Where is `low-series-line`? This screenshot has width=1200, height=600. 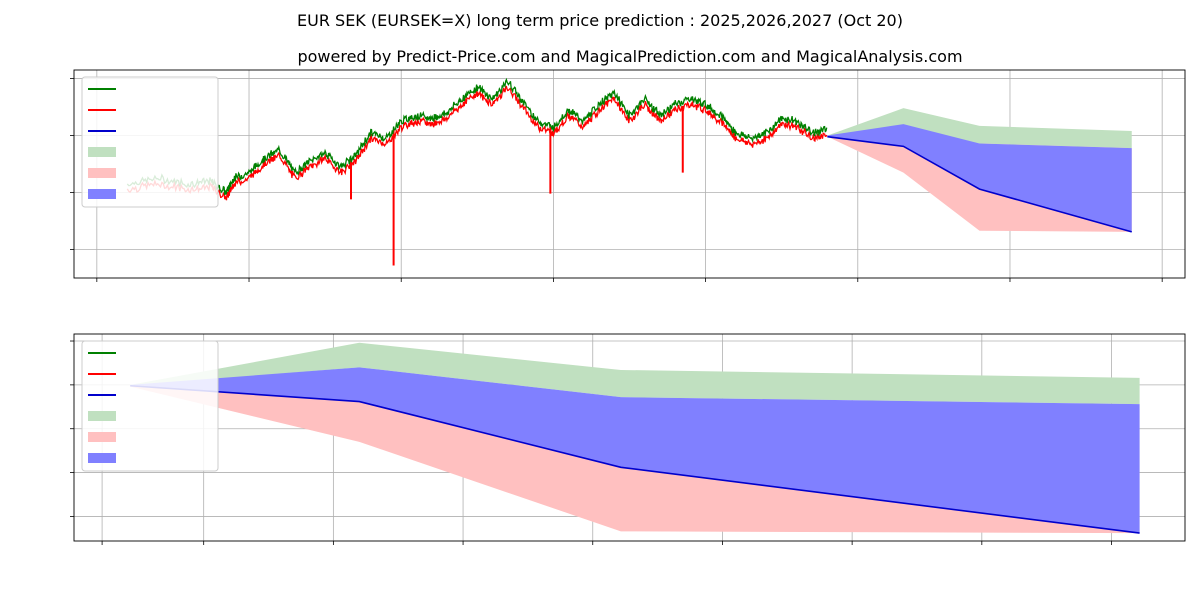 low-series-line is located at coordinates (477, 143).